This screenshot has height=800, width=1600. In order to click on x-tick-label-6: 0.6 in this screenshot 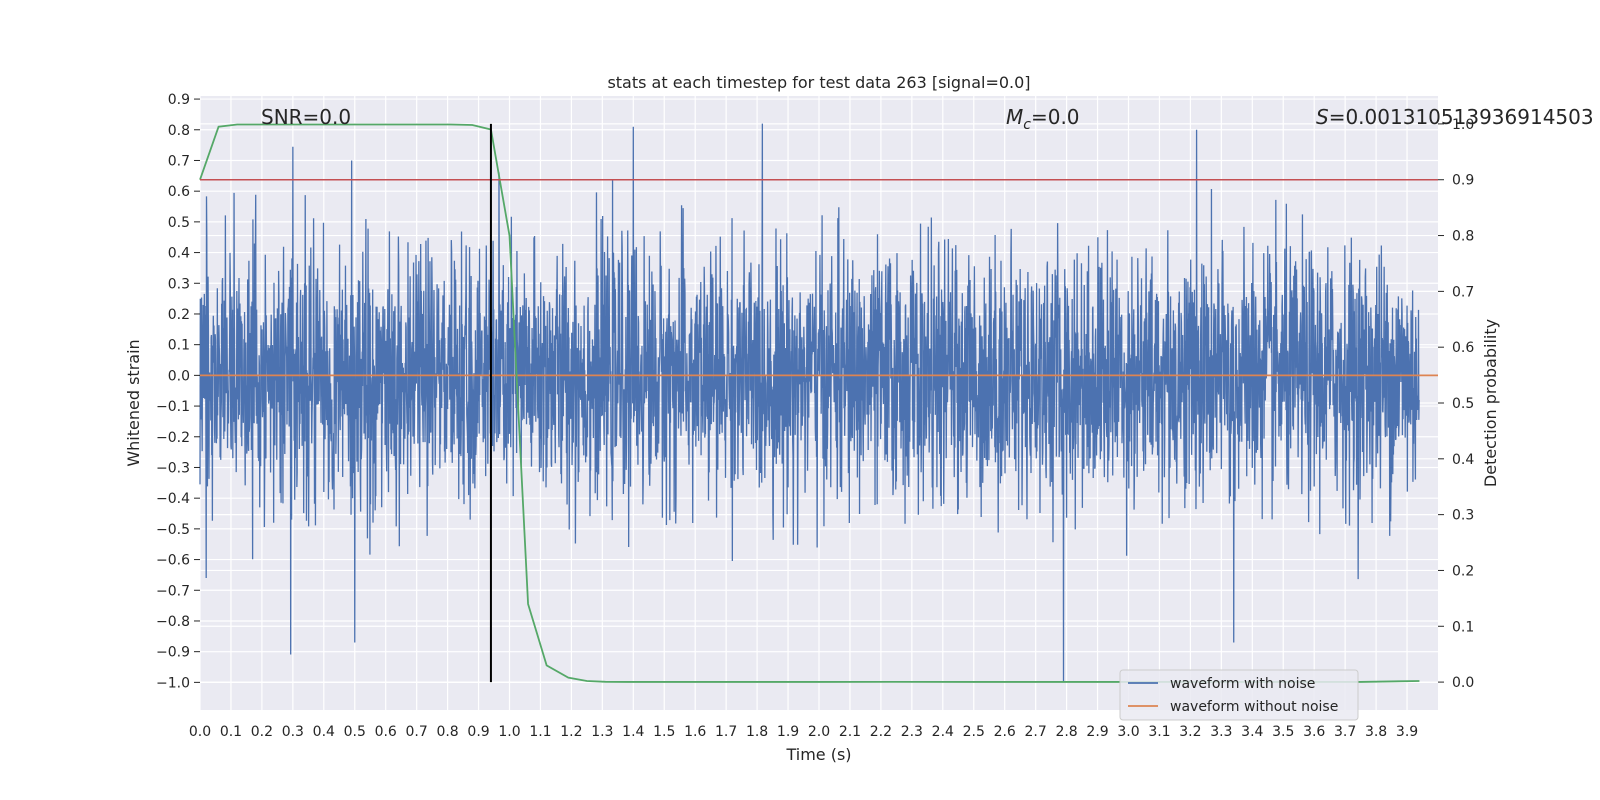, I will do `click(386, 732)`.